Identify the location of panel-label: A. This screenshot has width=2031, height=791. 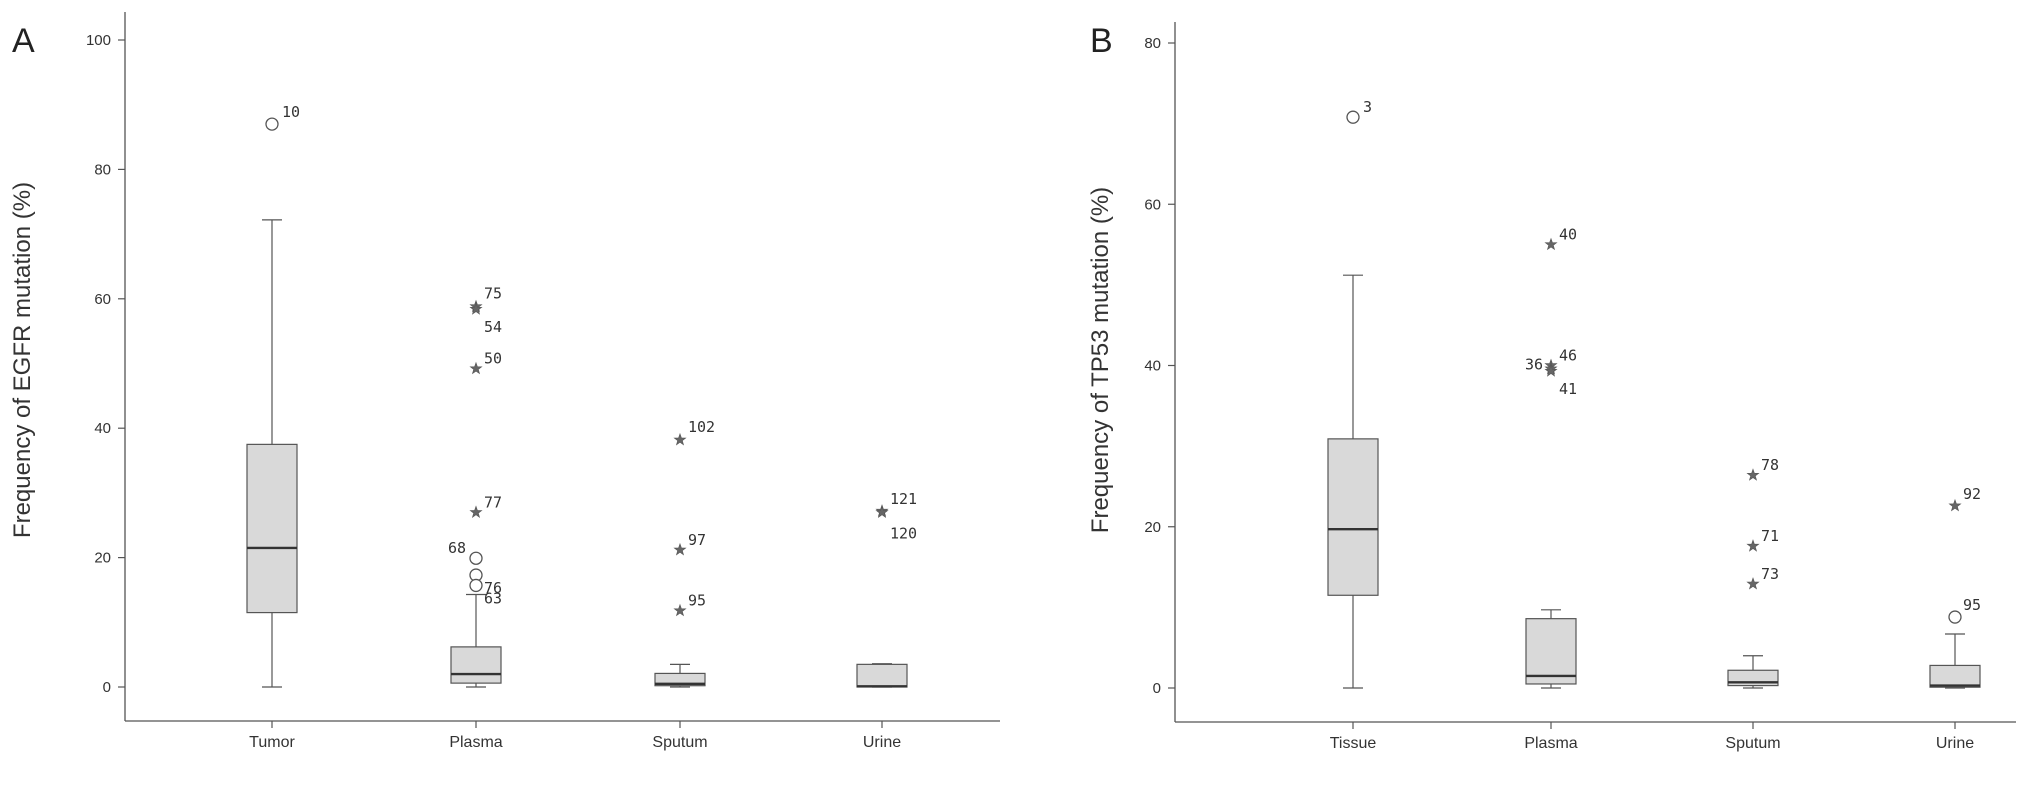
(23, 41).